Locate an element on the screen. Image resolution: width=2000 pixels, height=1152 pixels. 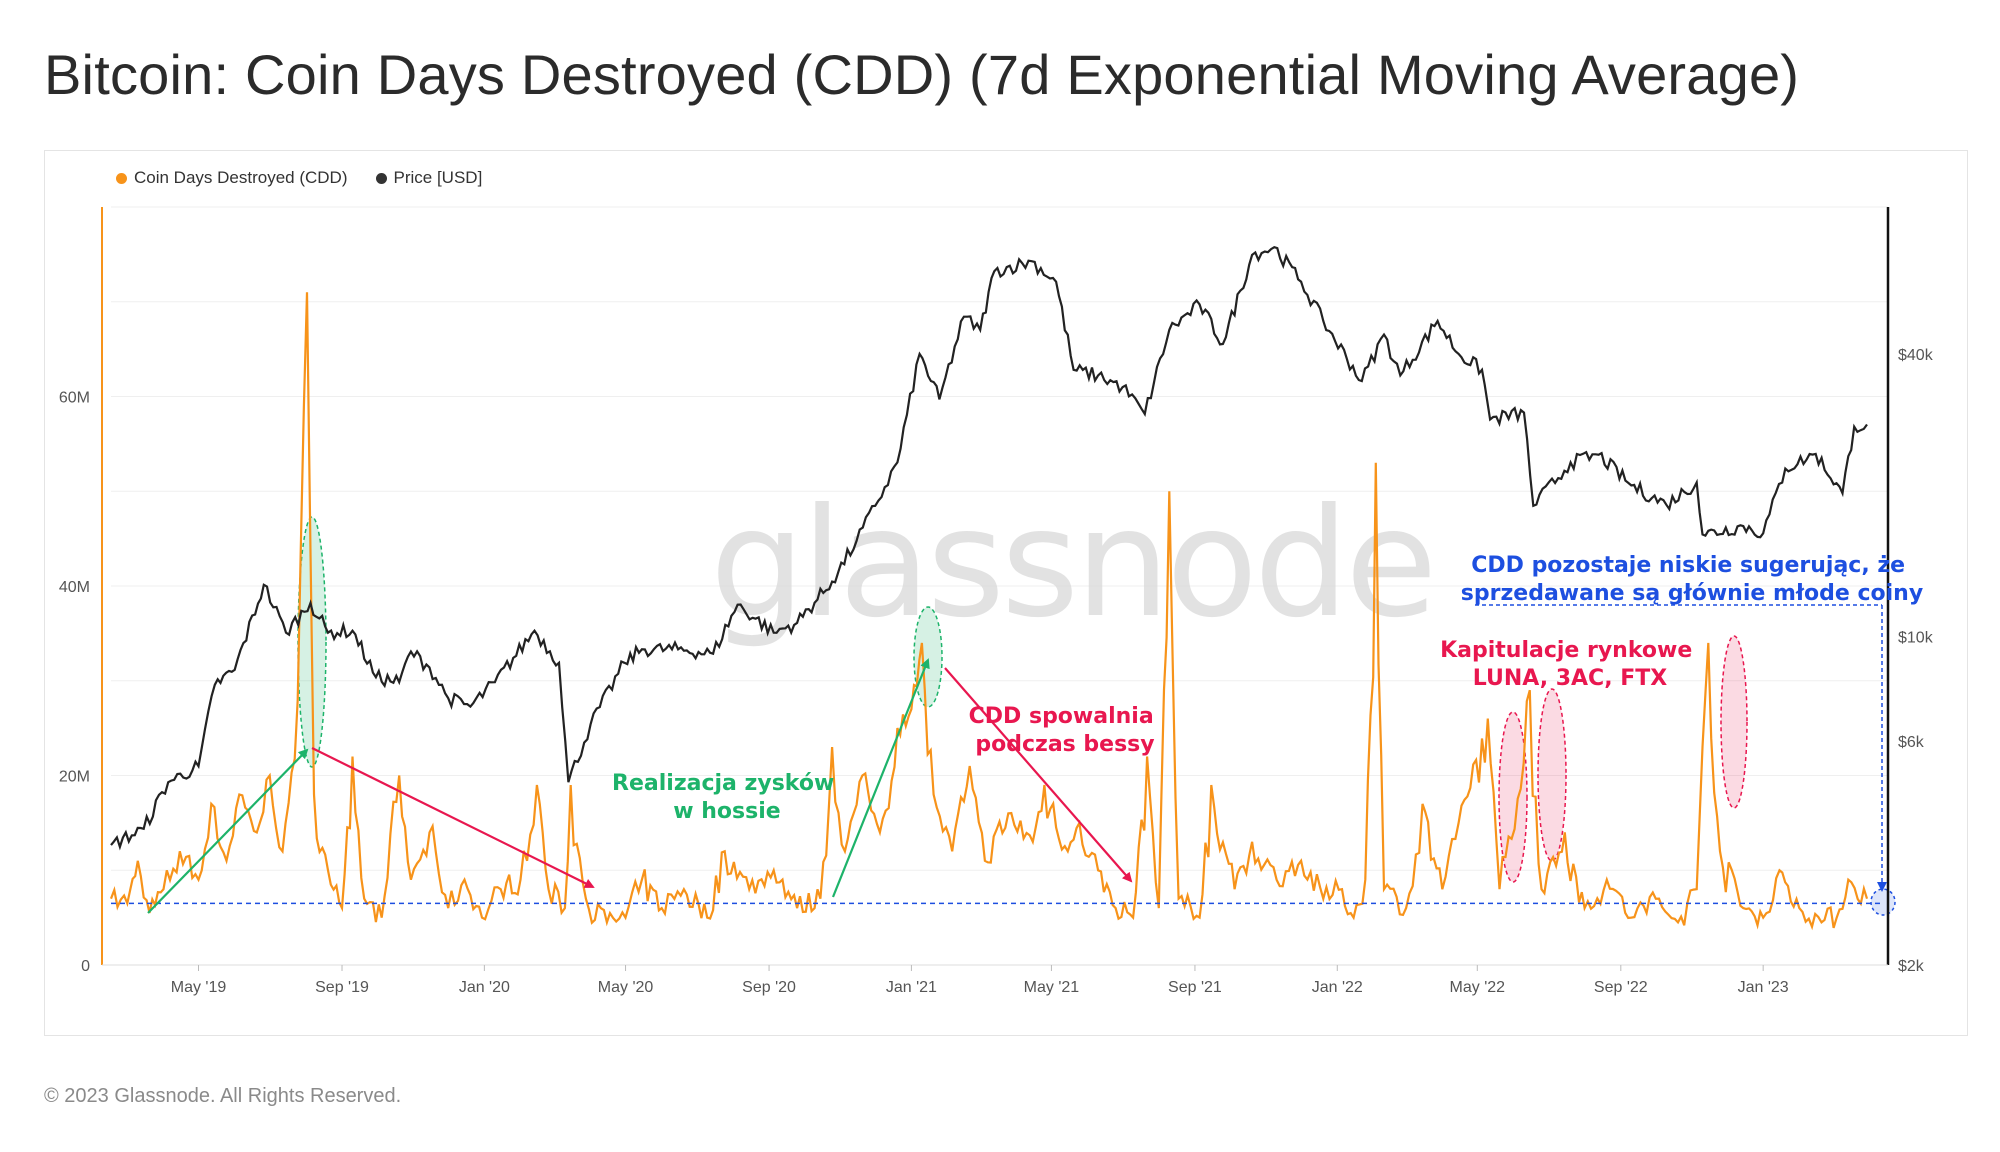
annotation-spowalnia: CDD spowalnia podczas bessy is located at coordinates (1065, 730).